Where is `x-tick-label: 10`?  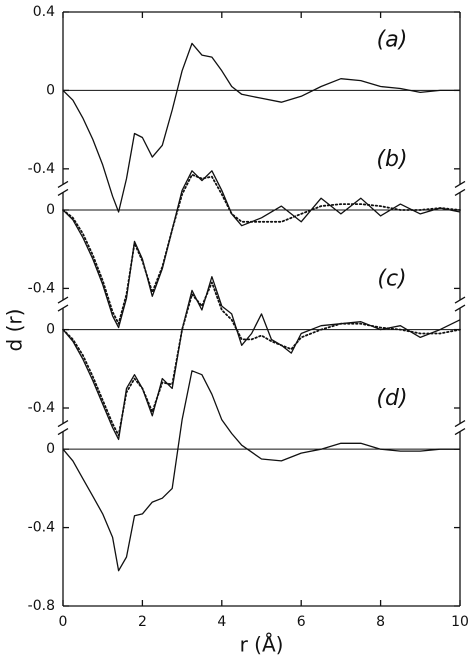 x-tick-label: 10 is located at coordinates (460, 622).